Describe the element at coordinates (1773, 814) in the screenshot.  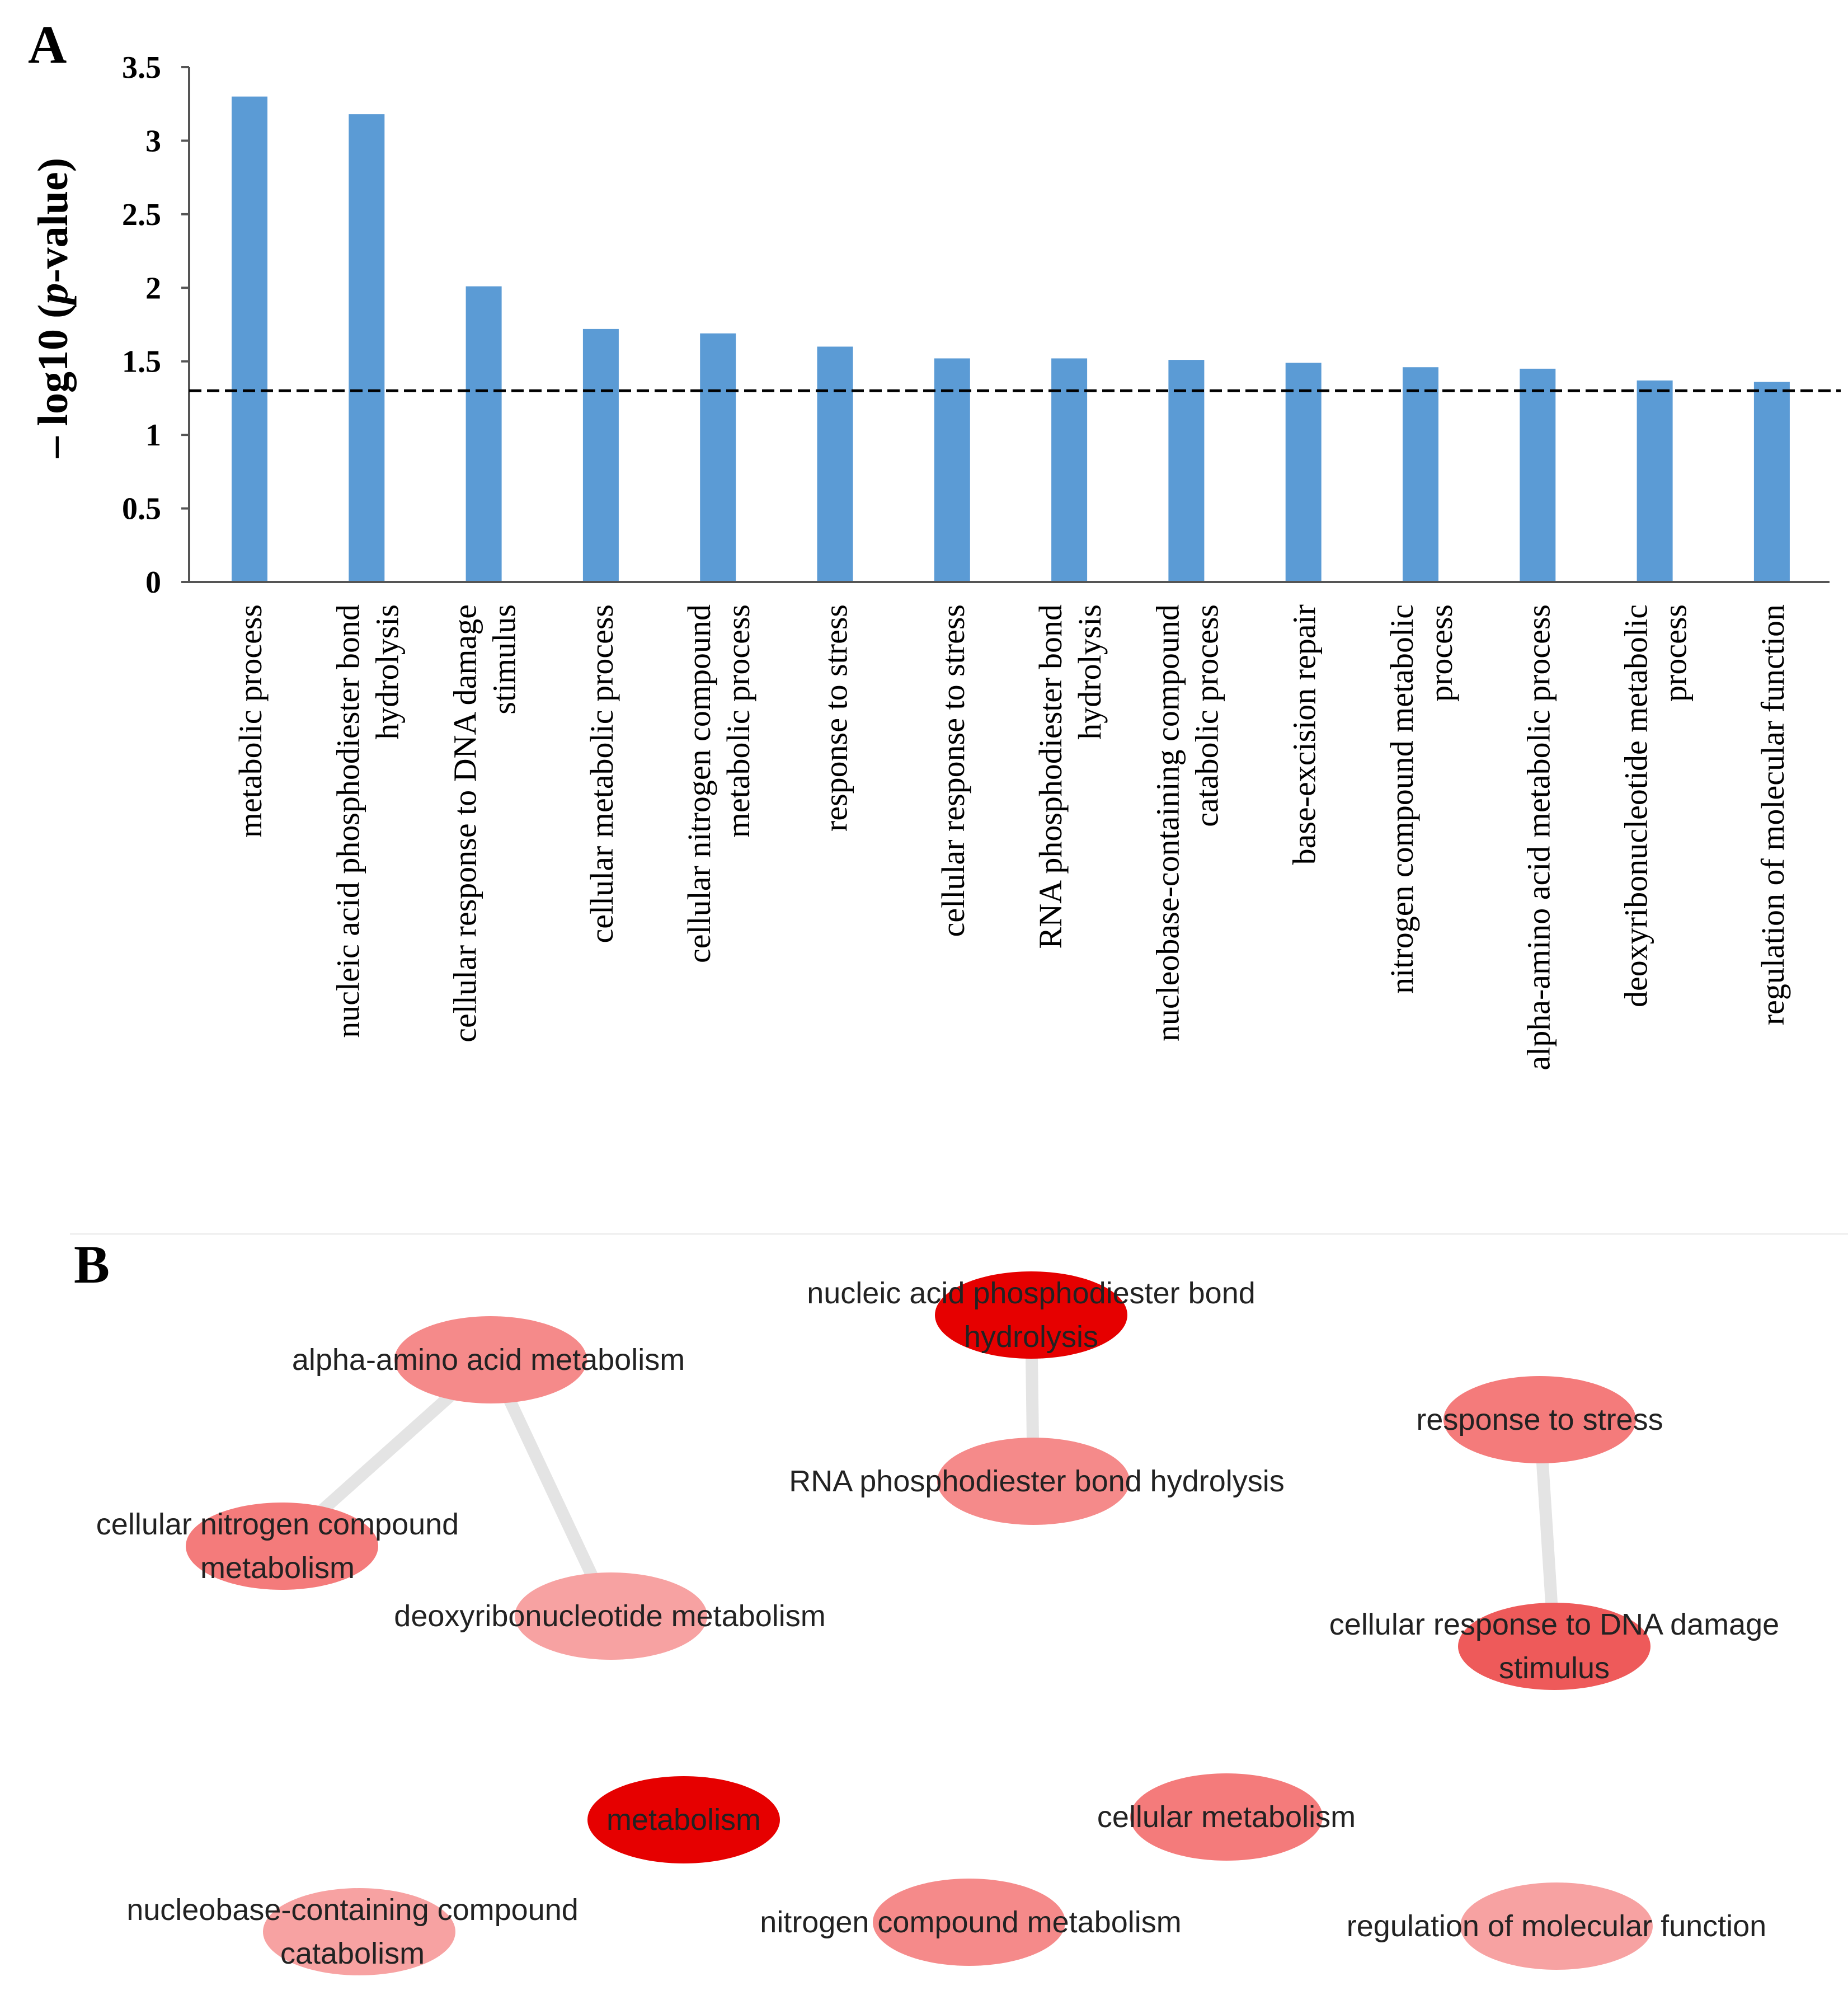
I see `x-tick-label: regulation of molecular function` at that location.